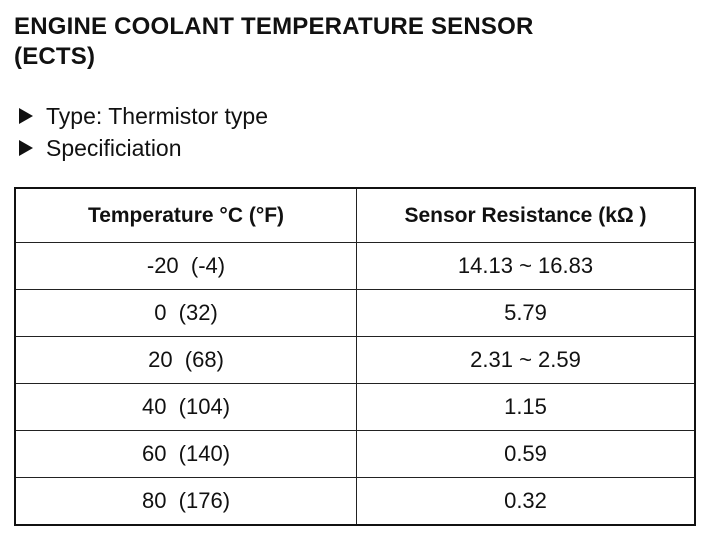 This screenshot has height=536, width=704. I want to click on bullet-item: Specificiation, so click(143, 148).